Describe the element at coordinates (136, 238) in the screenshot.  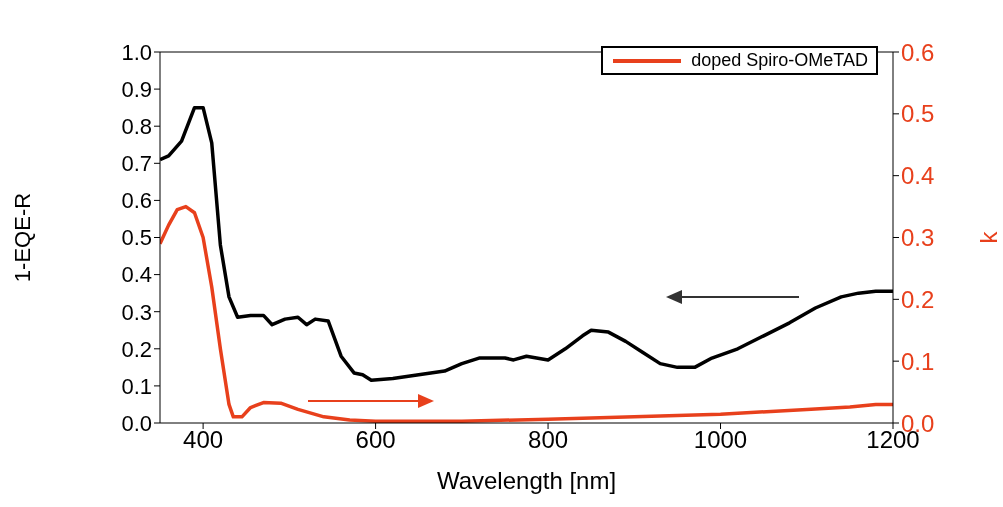
I see `y-tick-label: 0.5` at that location.